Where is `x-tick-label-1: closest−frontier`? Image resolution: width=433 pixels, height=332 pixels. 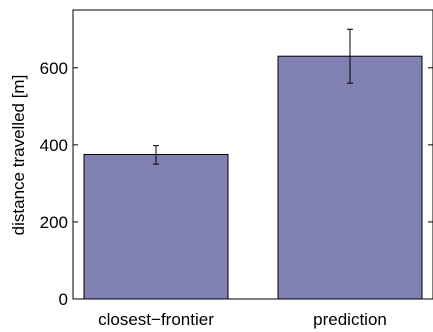 x-tick-label-1: closest−frontier is located at coordinates (156, 319).